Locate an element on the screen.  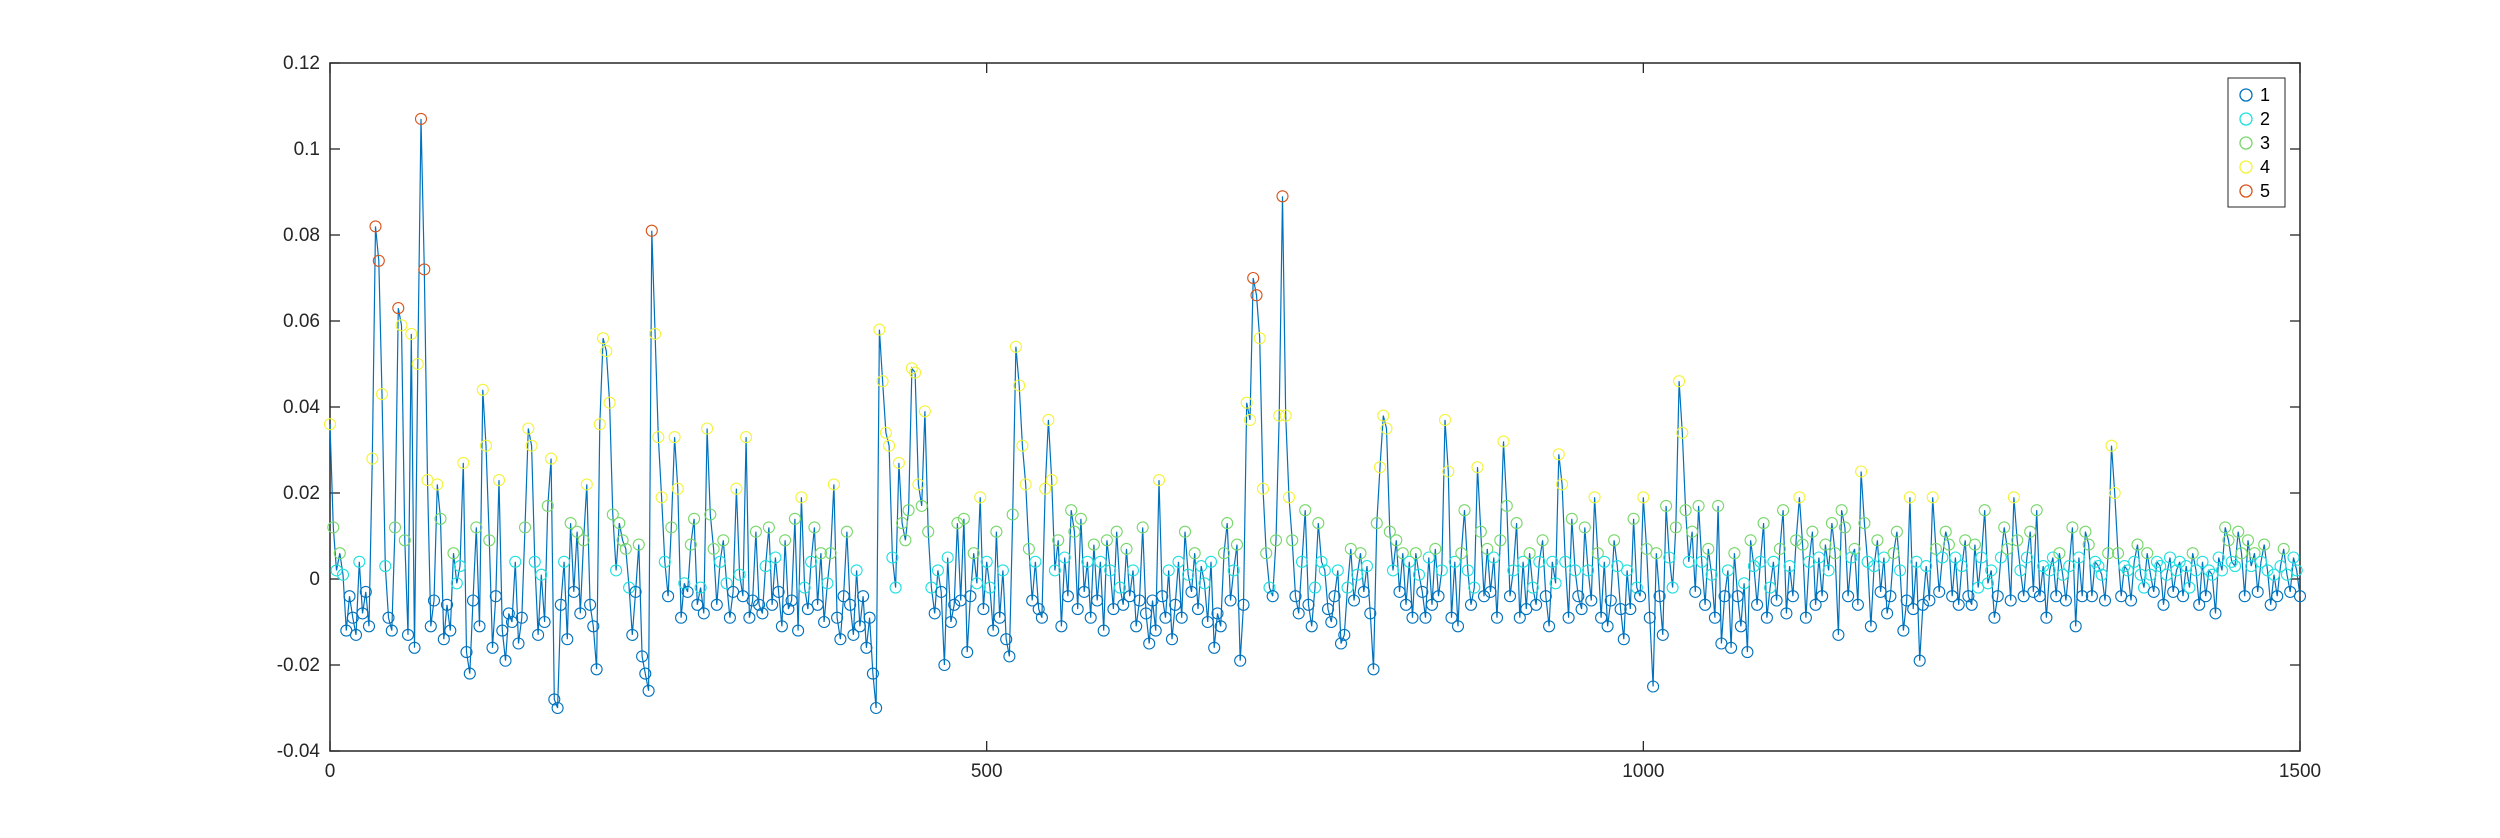
y-tick-label: -0.04 is located at coordinates (299, 751).